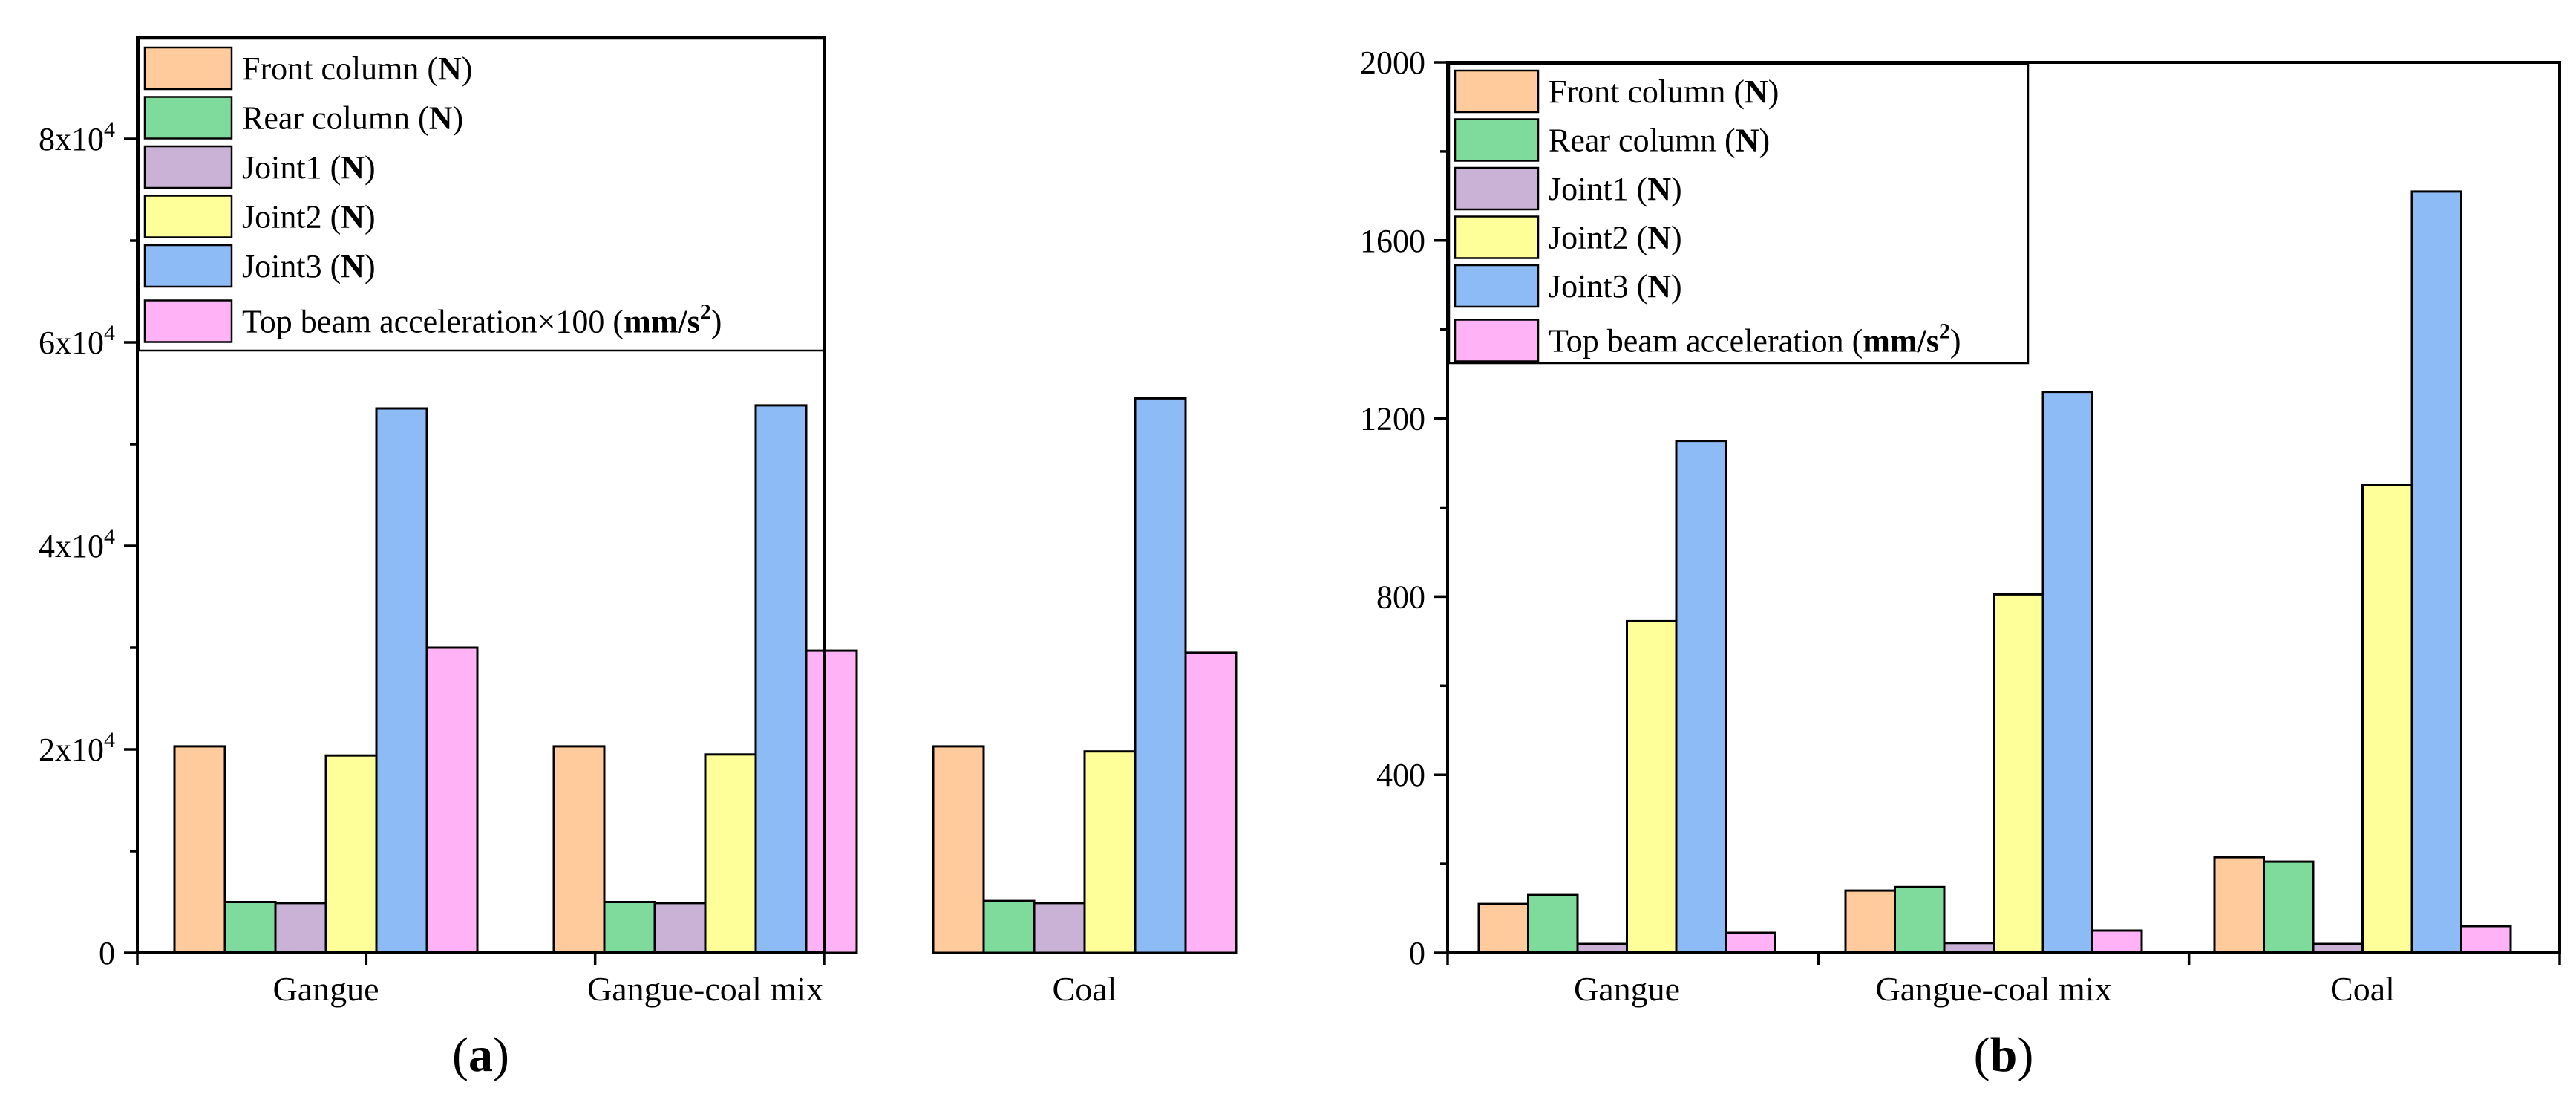 This screenshot has height=1094, width=2576. What do you see at coordinates (1400, 775) in the screenshot?
I see `y-tick-label: 400` at bounding box center [1400, 775].